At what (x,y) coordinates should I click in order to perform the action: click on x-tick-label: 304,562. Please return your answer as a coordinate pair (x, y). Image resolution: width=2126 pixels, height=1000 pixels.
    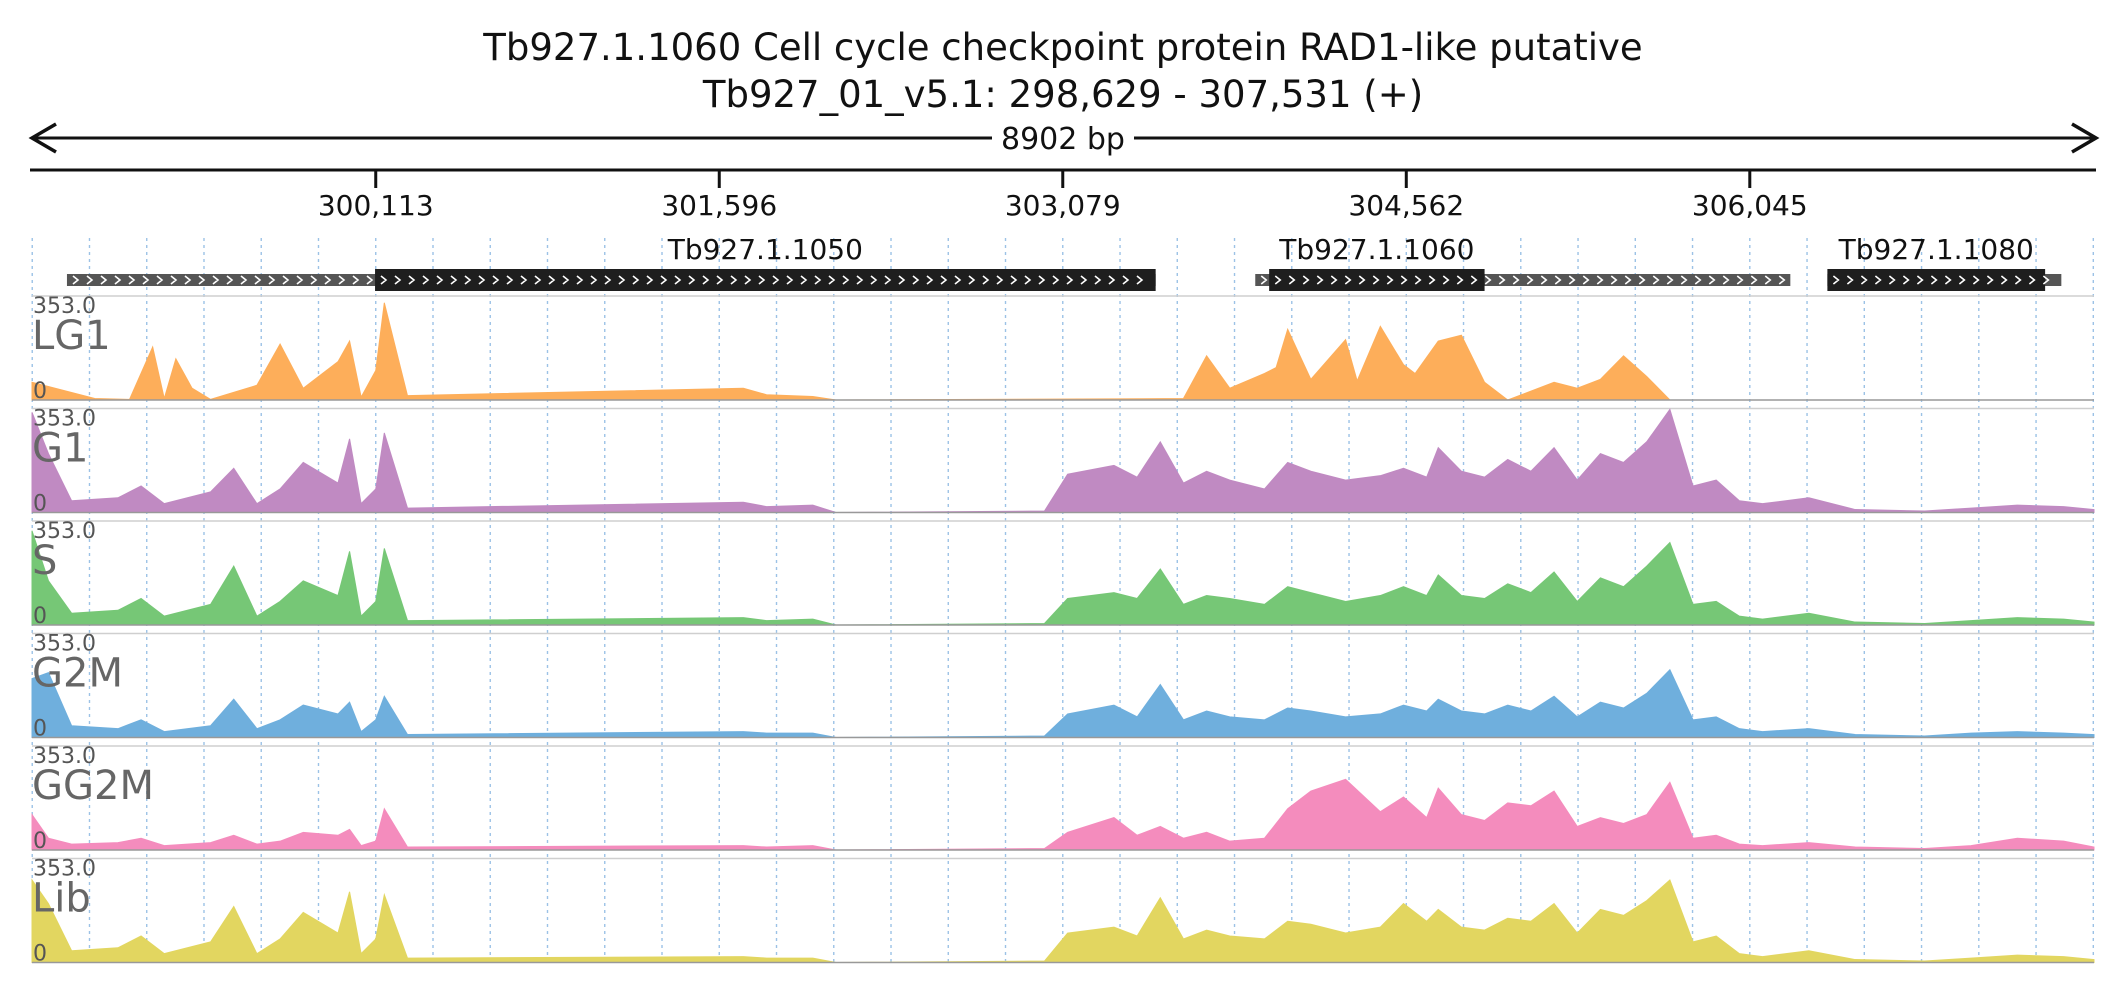
    Looking at the image, I should click on (1406, 205).